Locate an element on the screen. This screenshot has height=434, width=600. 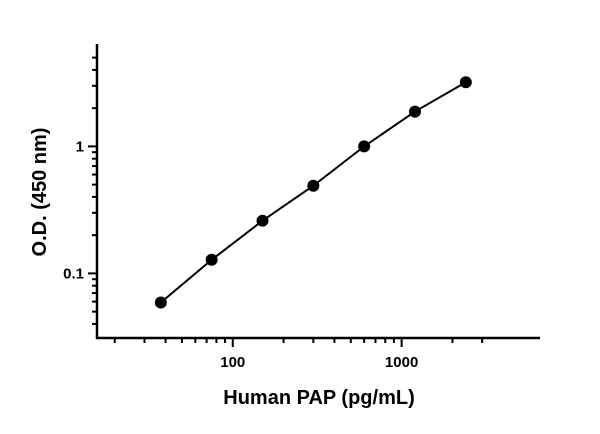
x-axis-label: Human PAP (pg/mL) is located at coordinates (318, 398).